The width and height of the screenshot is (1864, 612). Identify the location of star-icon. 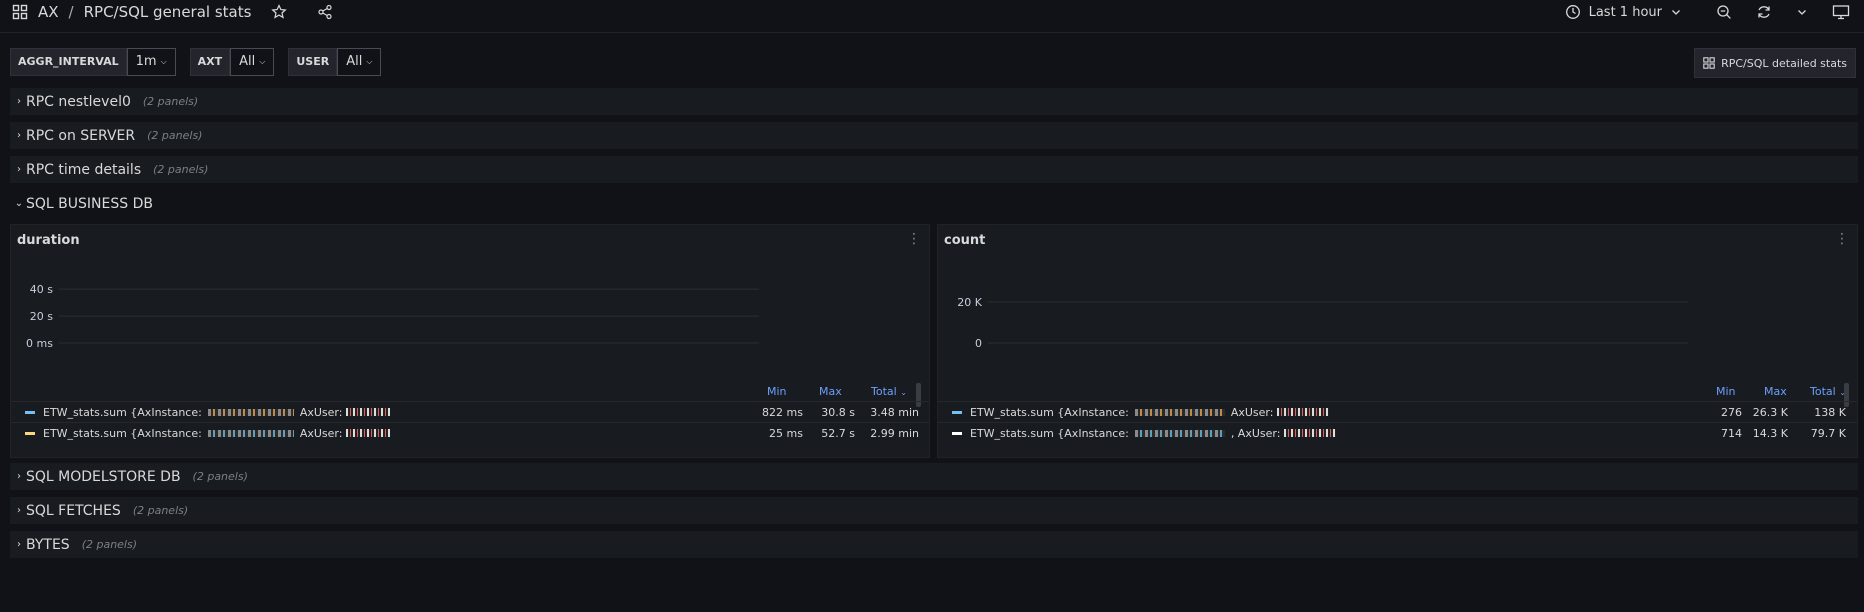
(279, 12).